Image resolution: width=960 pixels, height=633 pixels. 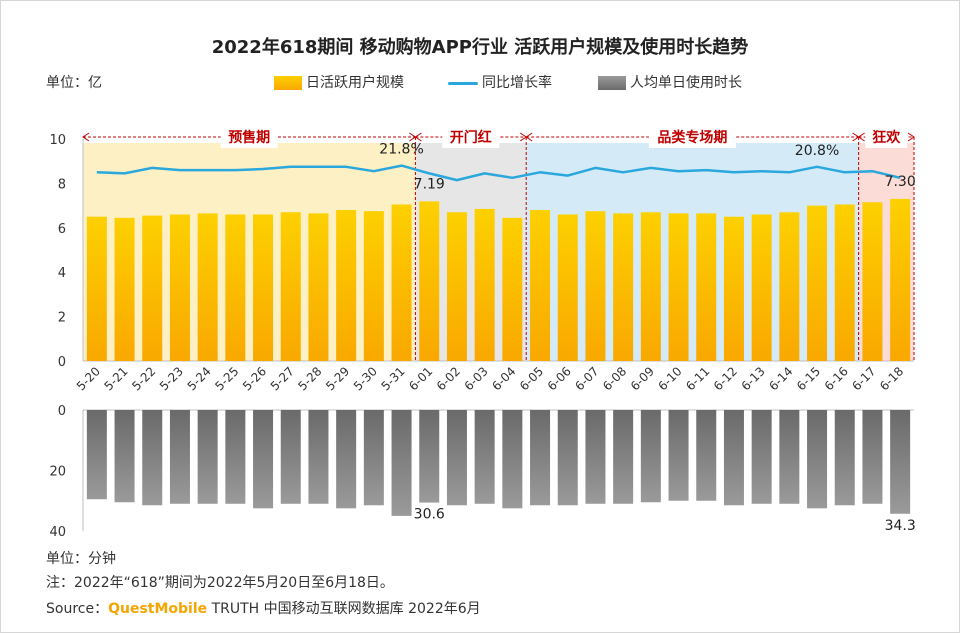 What do you see at coordinates (517, 83) in the screenshot?
I see `legend-label-growth: 同比增长率` at bounding box center [517, 83].